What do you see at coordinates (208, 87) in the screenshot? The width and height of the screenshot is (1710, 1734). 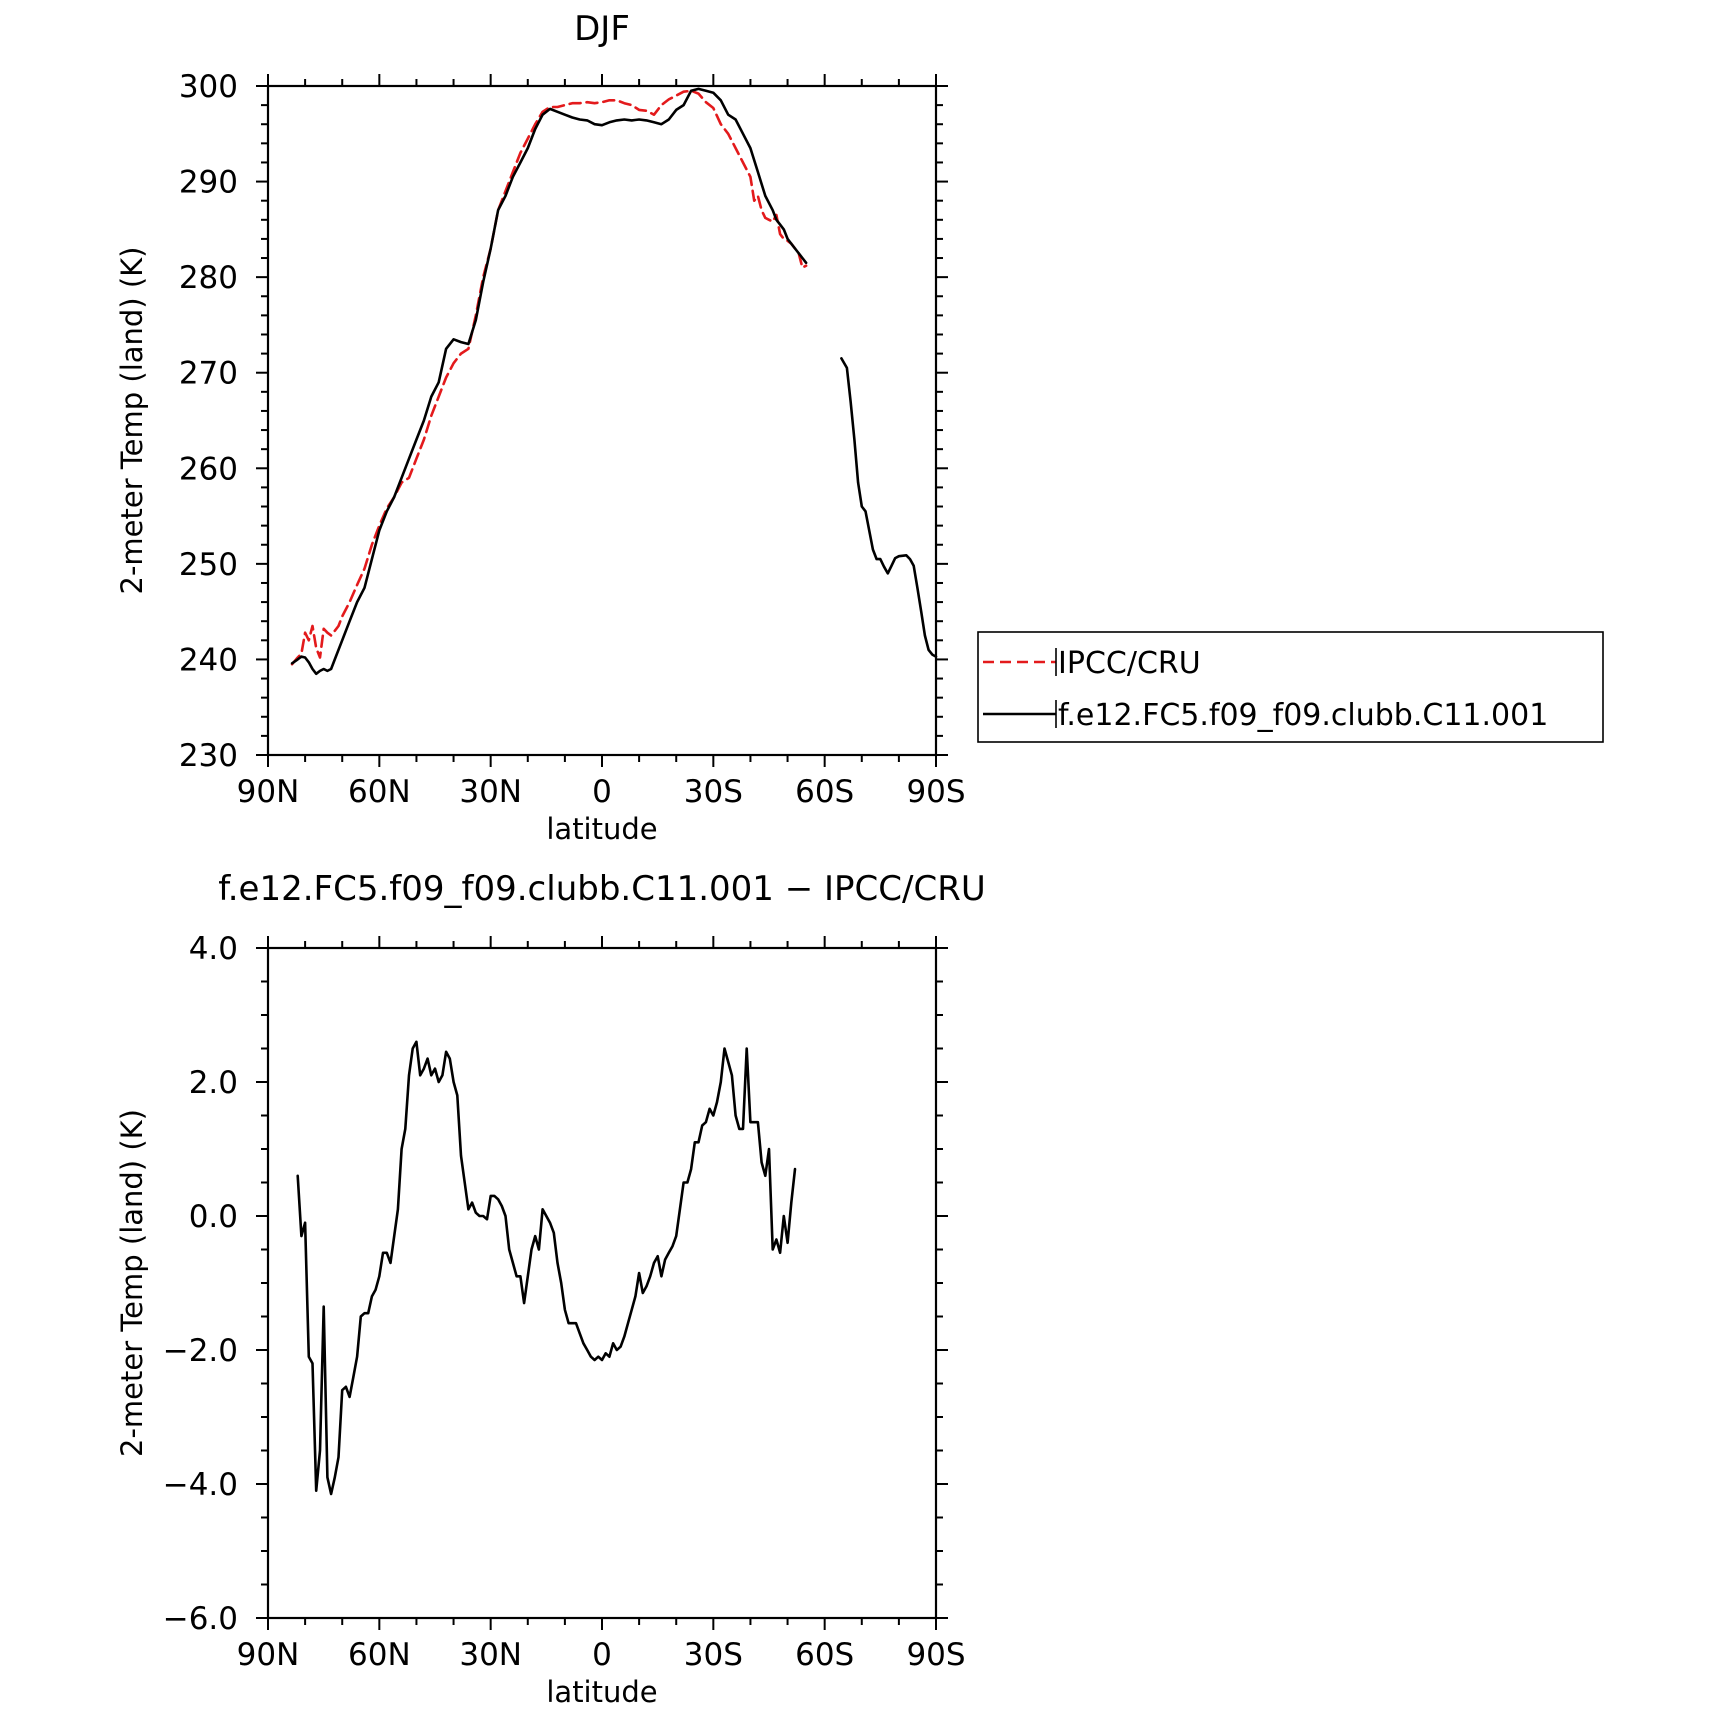 I see `y-tick-label: 300` at bounding box center [208, 87].